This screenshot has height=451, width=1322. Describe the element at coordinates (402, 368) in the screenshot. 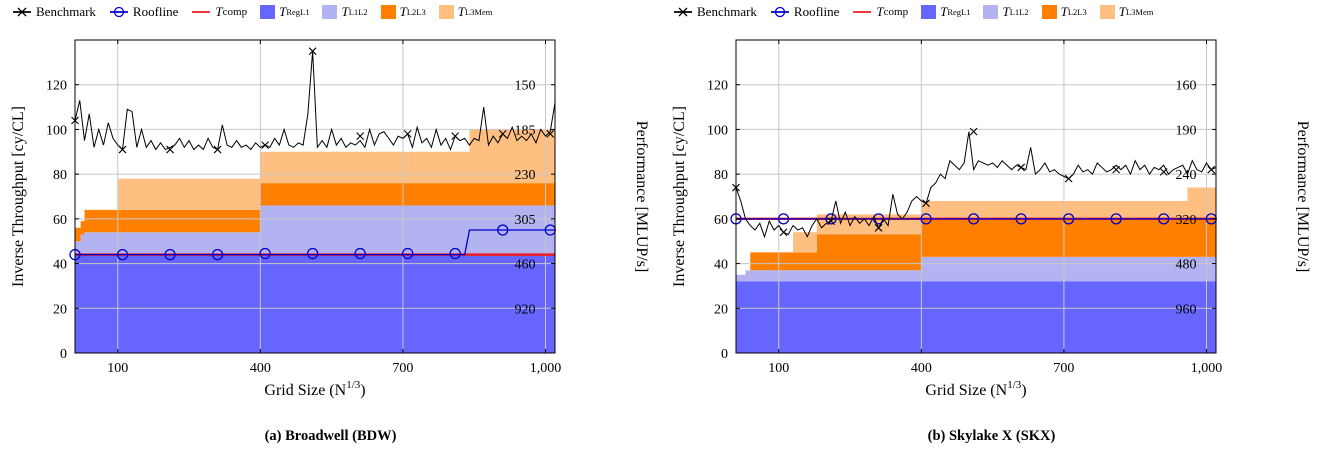

I see `x-tick-label: 700` at that location.